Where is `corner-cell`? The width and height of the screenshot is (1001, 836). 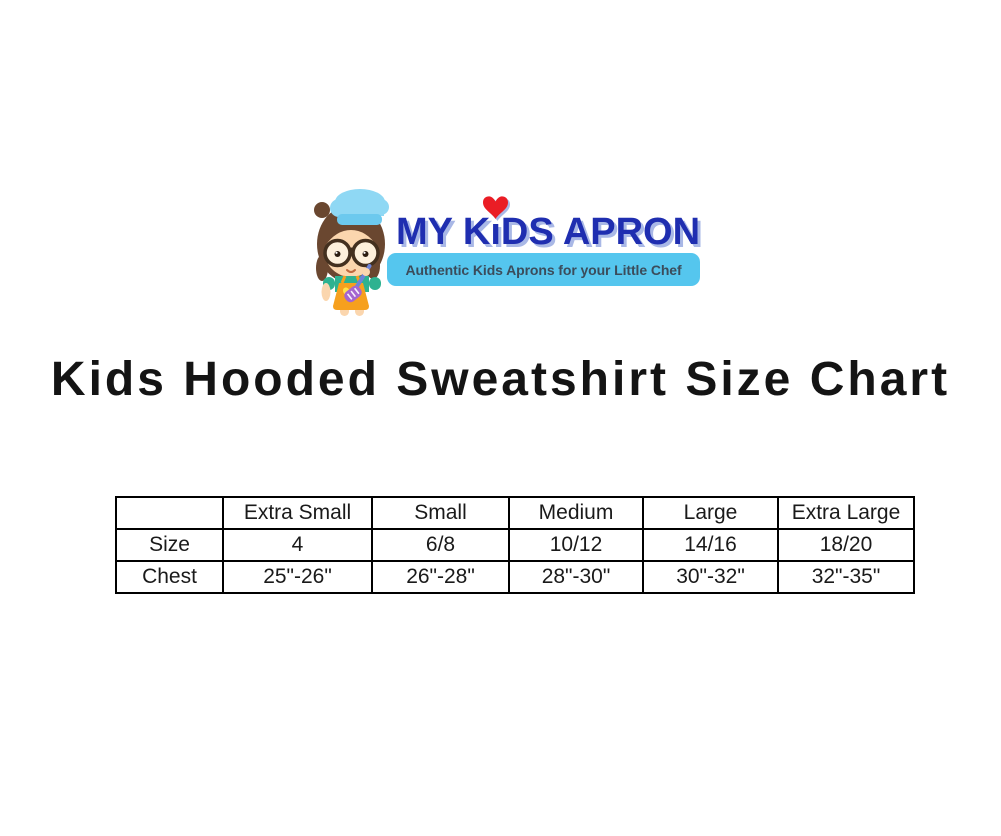
corner-cell is located at coordinates (169, 513).